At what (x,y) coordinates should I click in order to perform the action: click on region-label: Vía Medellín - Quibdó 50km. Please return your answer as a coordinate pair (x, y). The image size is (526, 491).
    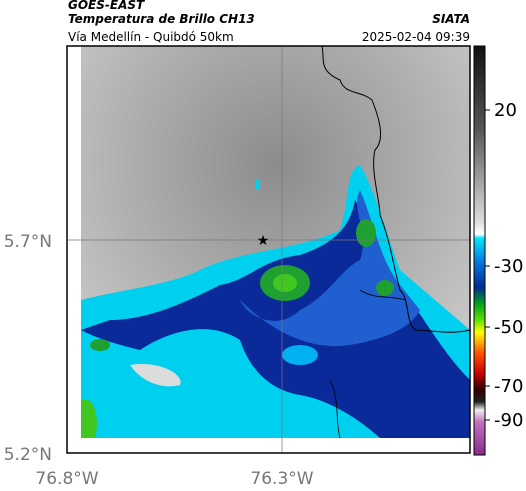
    Looking at the image, I should click on (151, 37).